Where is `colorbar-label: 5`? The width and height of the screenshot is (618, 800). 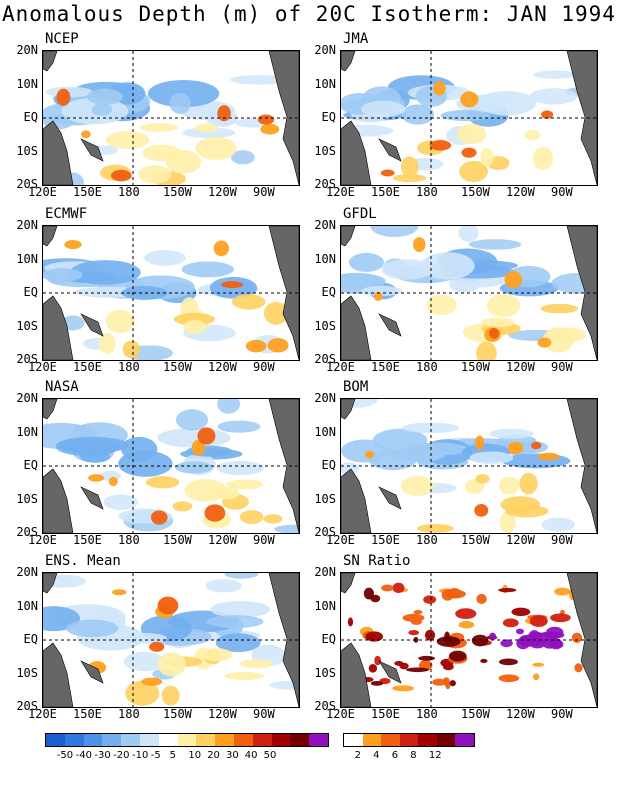 colorbar-label: 5 is located at coordinates (172, 755).